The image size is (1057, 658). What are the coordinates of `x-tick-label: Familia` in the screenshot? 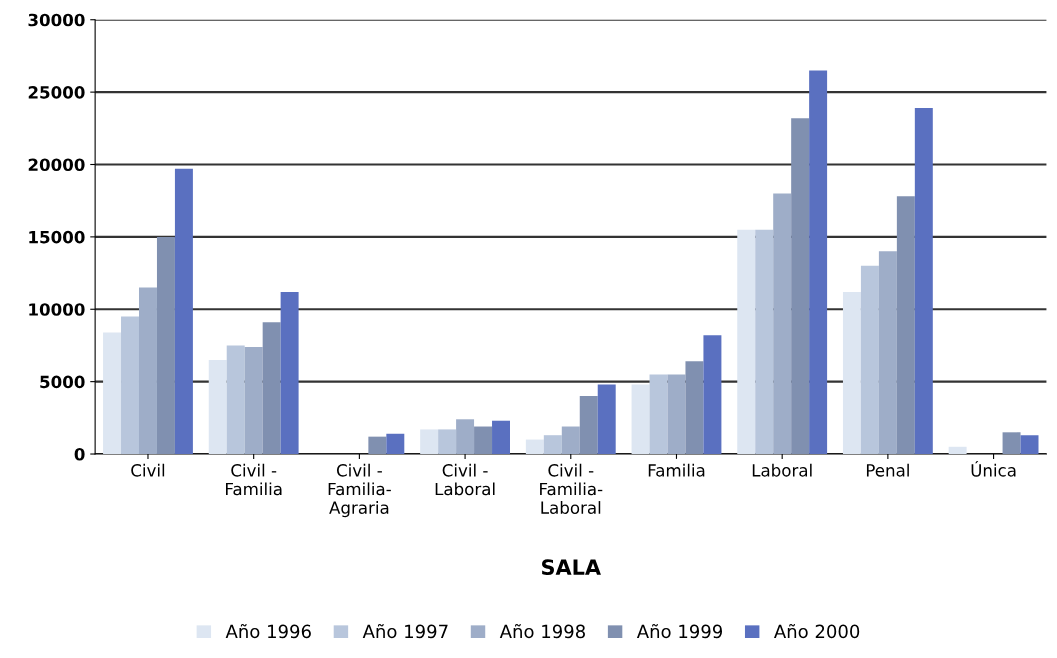 It's located at (676, 470).